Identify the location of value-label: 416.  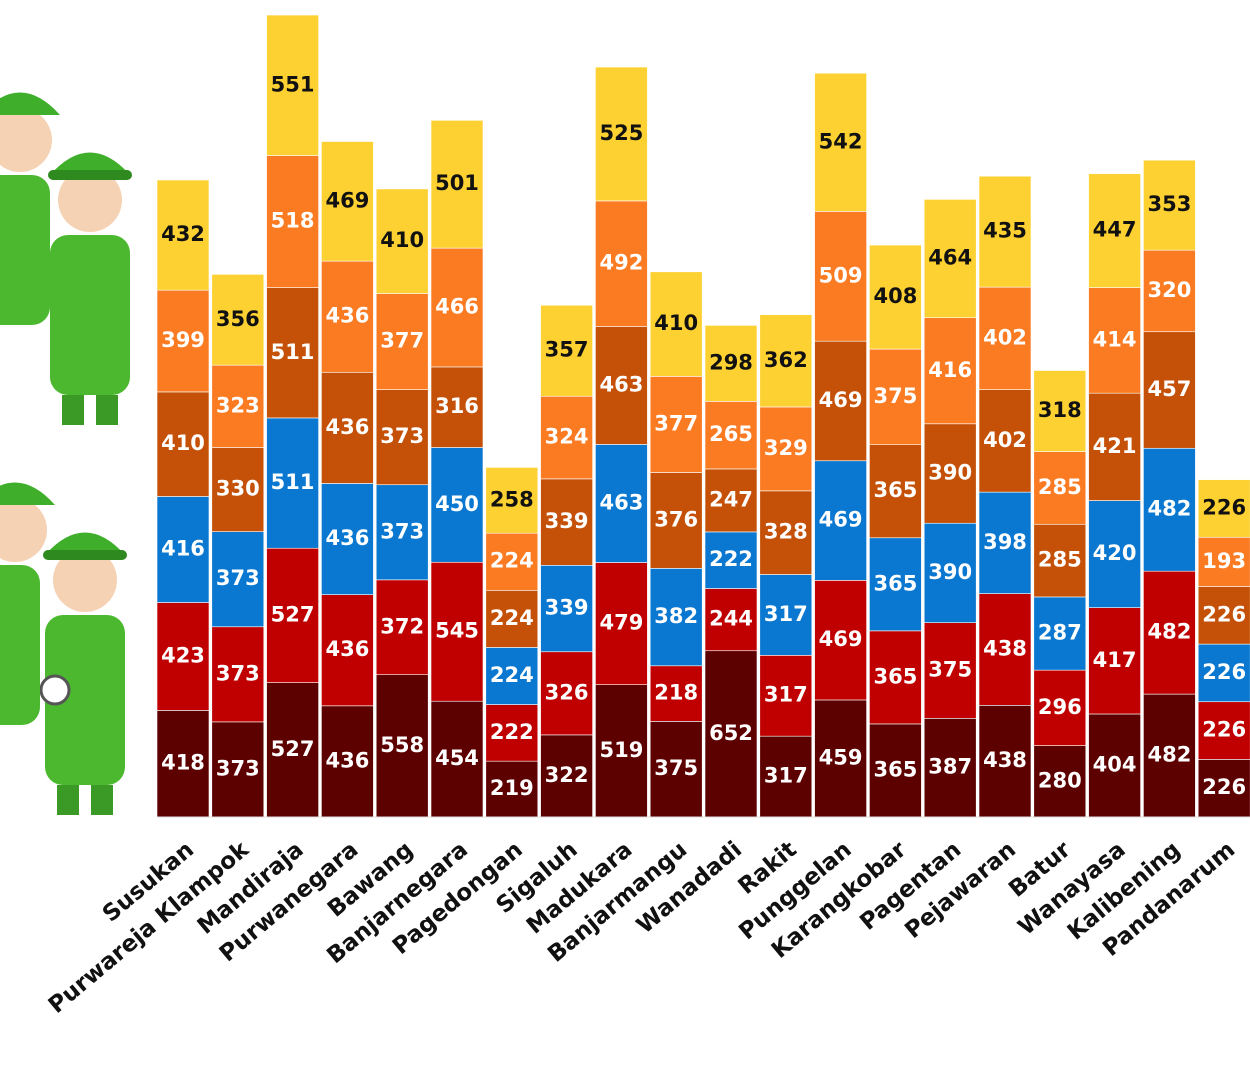
(950, 370).